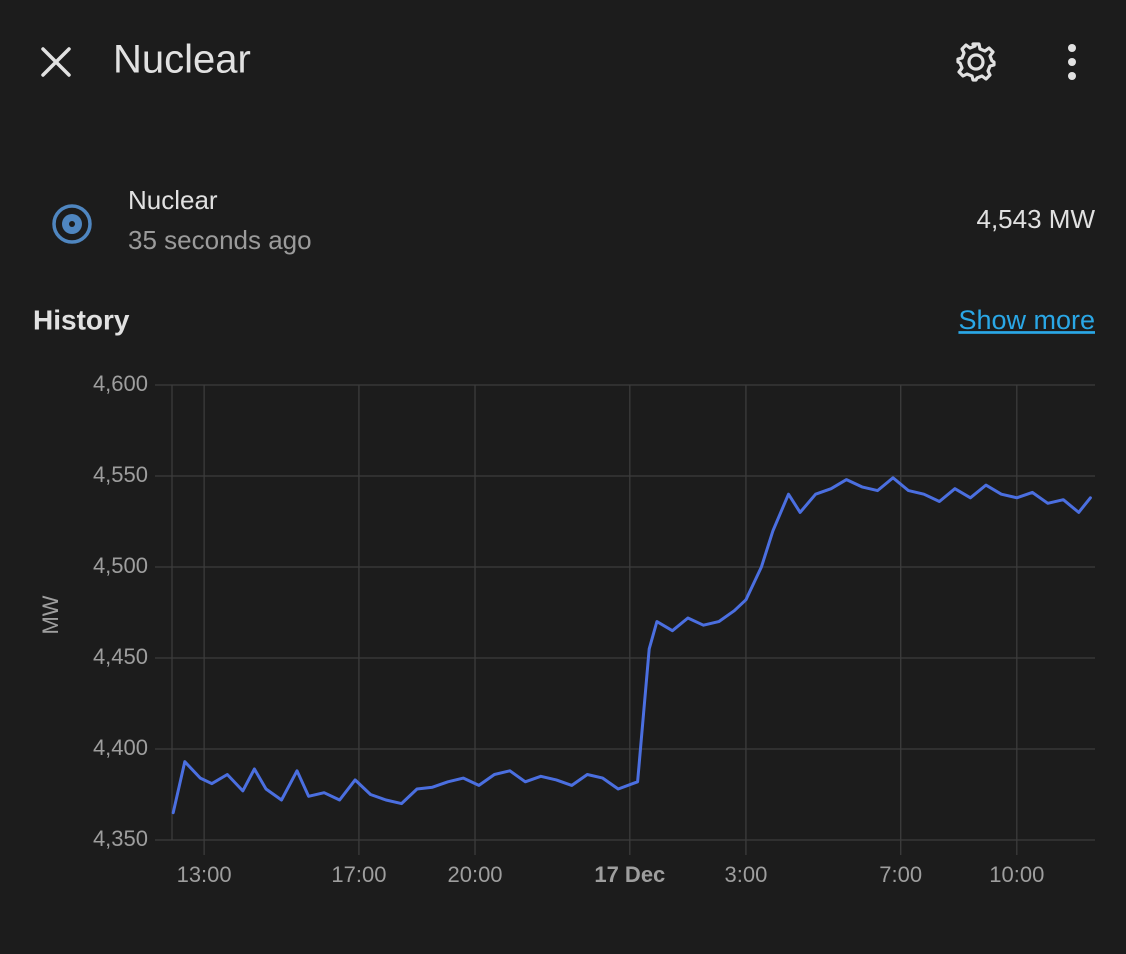 The height and width of the screenshot is (954, 1126). Describe the element at coordinates (120, 656) in the screenshot. I see `y-tick-label: 4,450` at that location.